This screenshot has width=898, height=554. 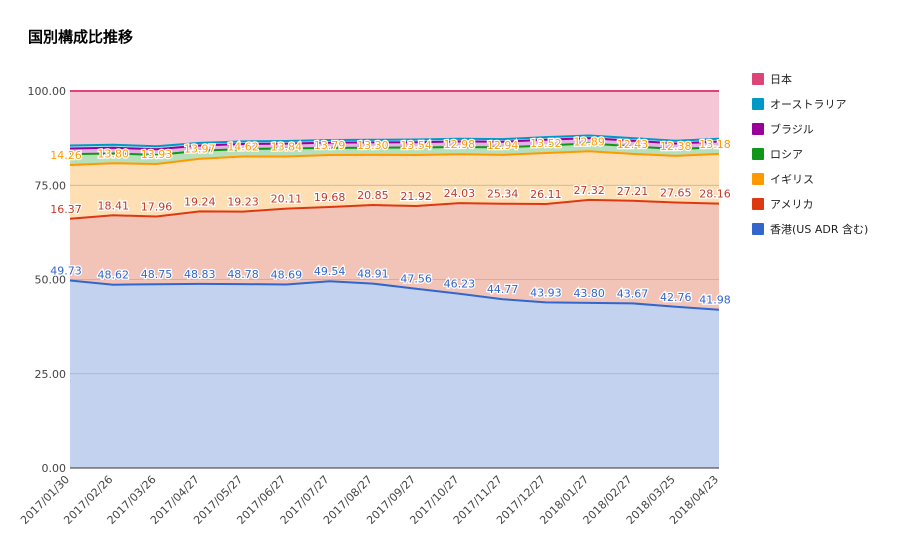 What do you see at coordinates (546, 292) in the screenshot?
I see `data-label: 43.93` at bounding box center [546, 292].